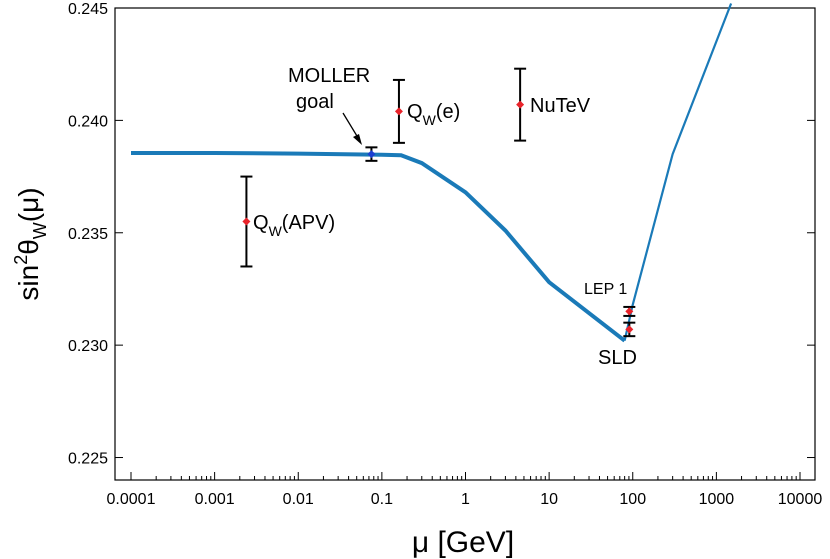 This screenshot has height=559, width=830. I want to click on x-tick-label: 0.001, so click(215, 499).